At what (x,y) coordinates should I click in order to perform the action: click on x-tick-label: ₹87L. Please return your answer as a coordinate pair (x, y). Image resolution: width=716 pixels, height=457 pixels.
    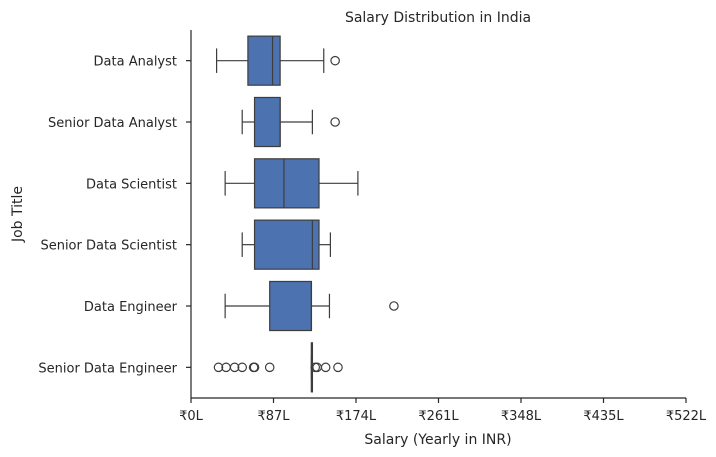
    Looking at the image, I should click on (273, 416).